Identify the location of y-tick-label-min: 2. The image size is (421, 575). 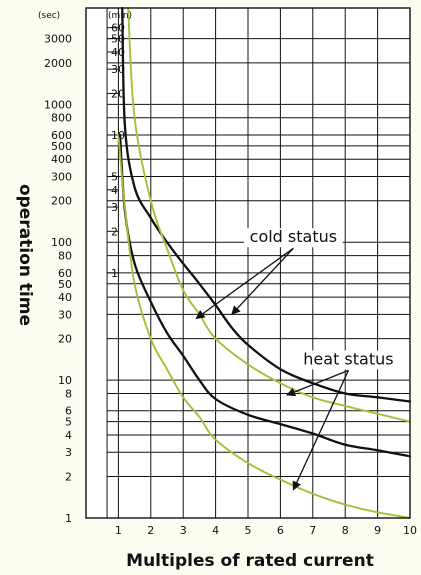
(114, 231).